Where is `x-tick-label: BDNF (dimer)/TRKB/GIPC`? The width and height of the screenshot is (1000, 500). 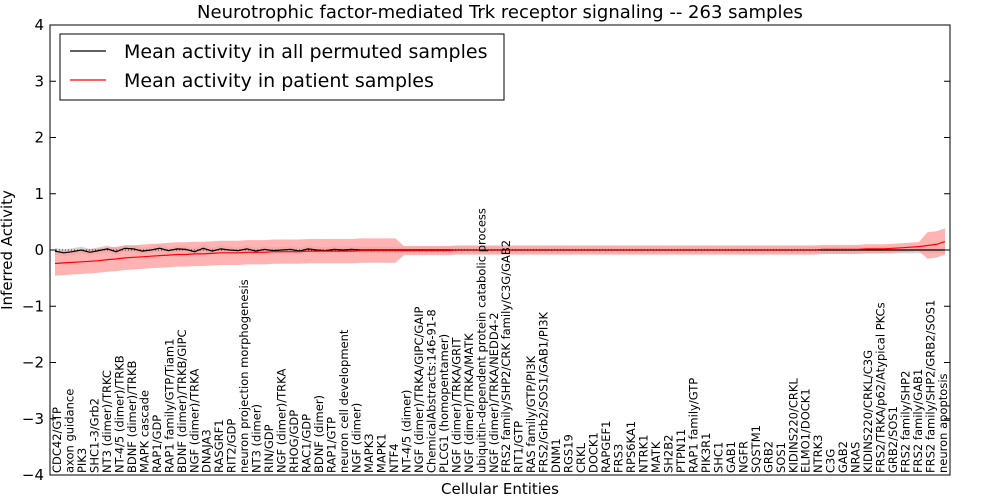
x-tick-label: BDNF (dimer)/TRKB/GIPC is located at coordinates (182, 401).